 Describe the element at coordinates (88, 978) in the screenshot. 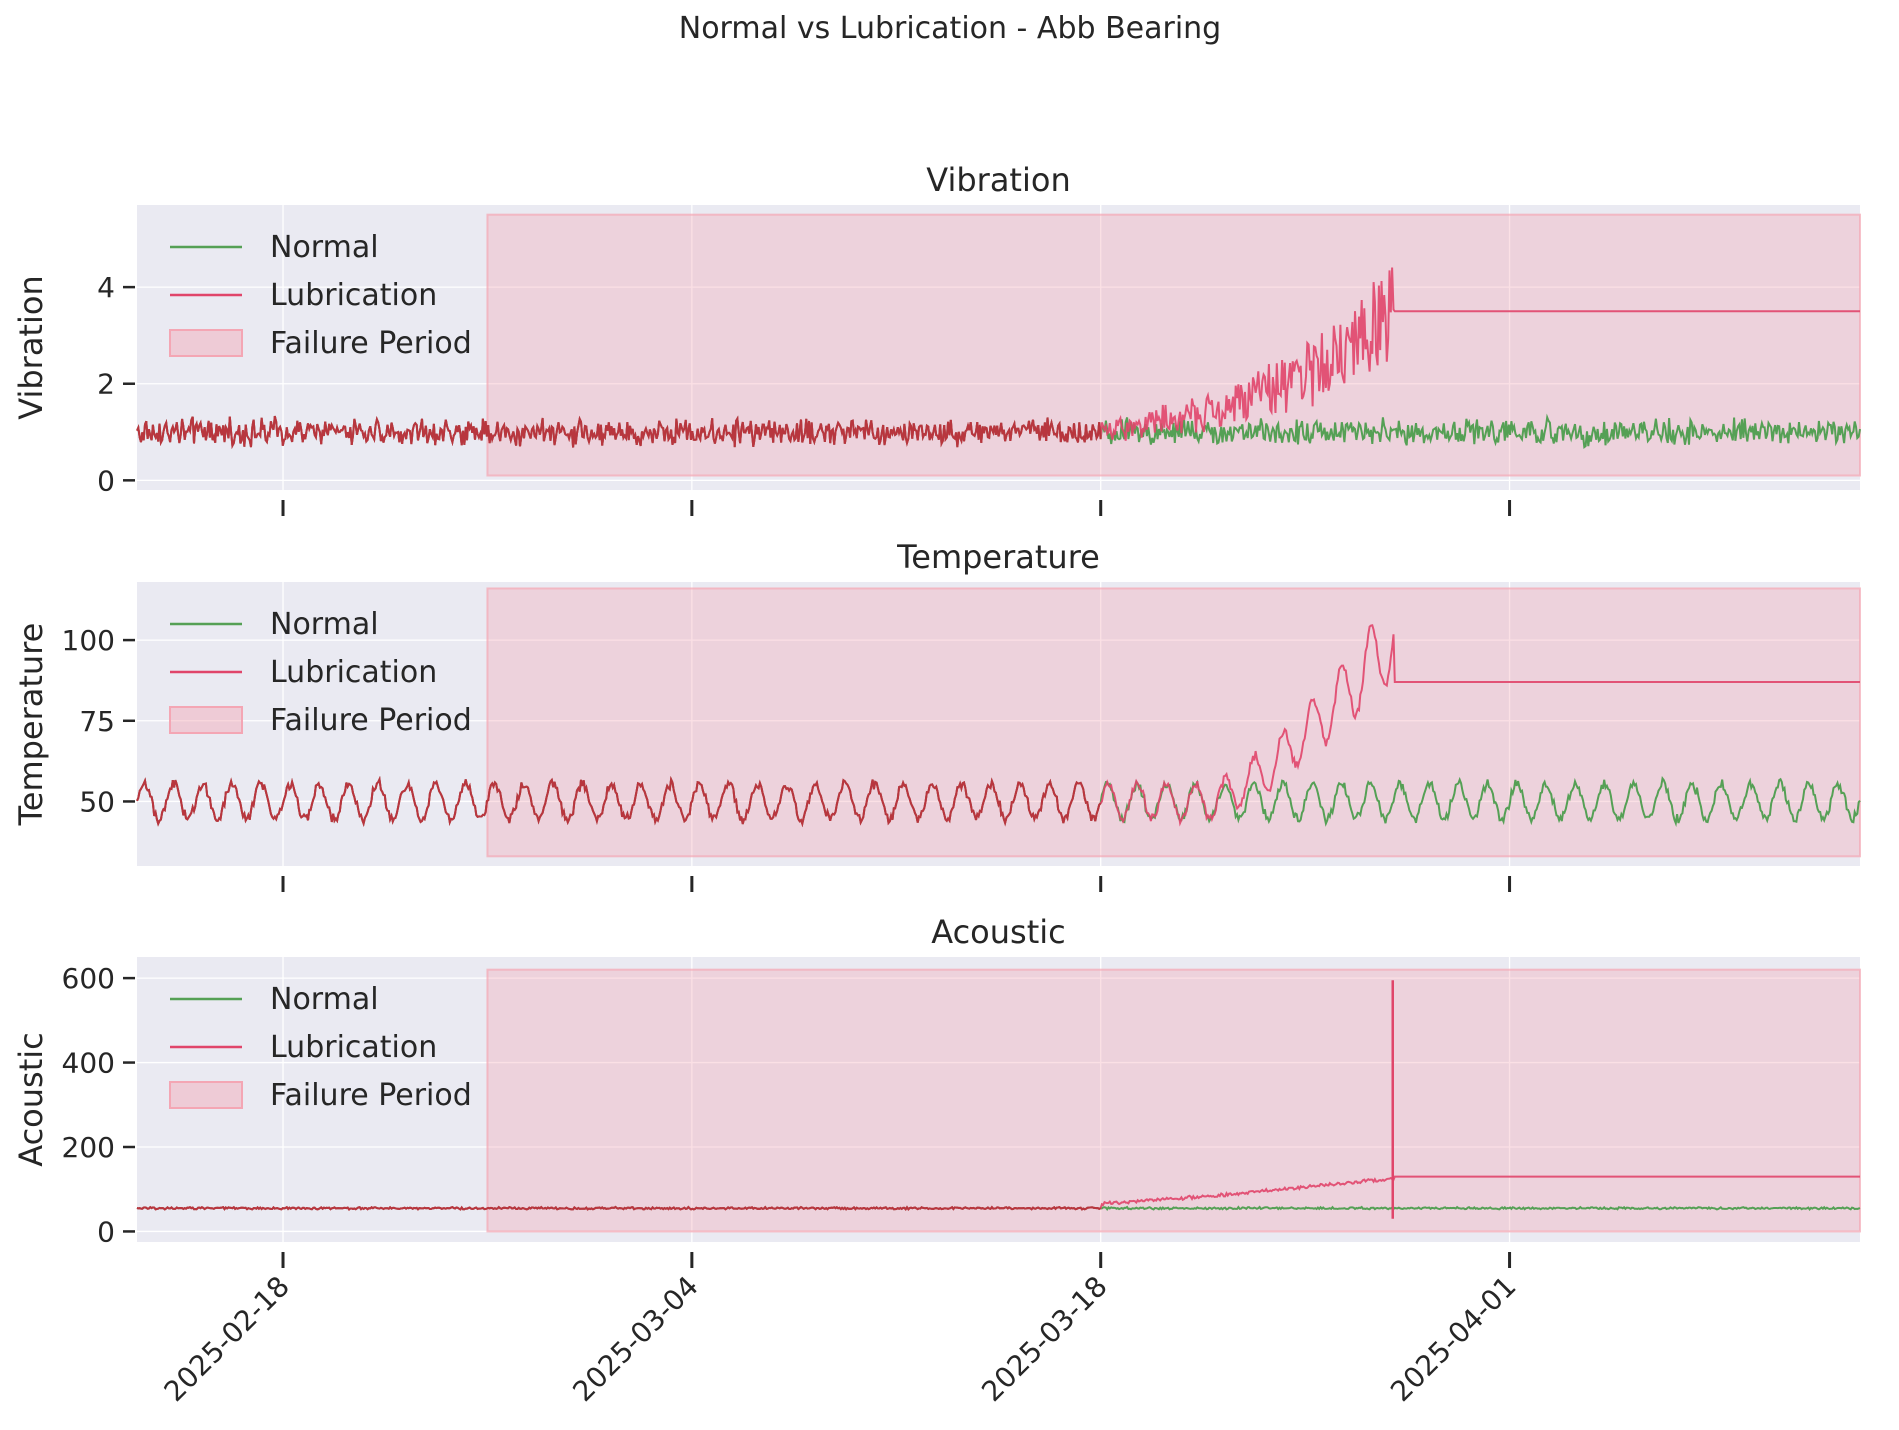

I see `y-tick-label: 600` at that location.